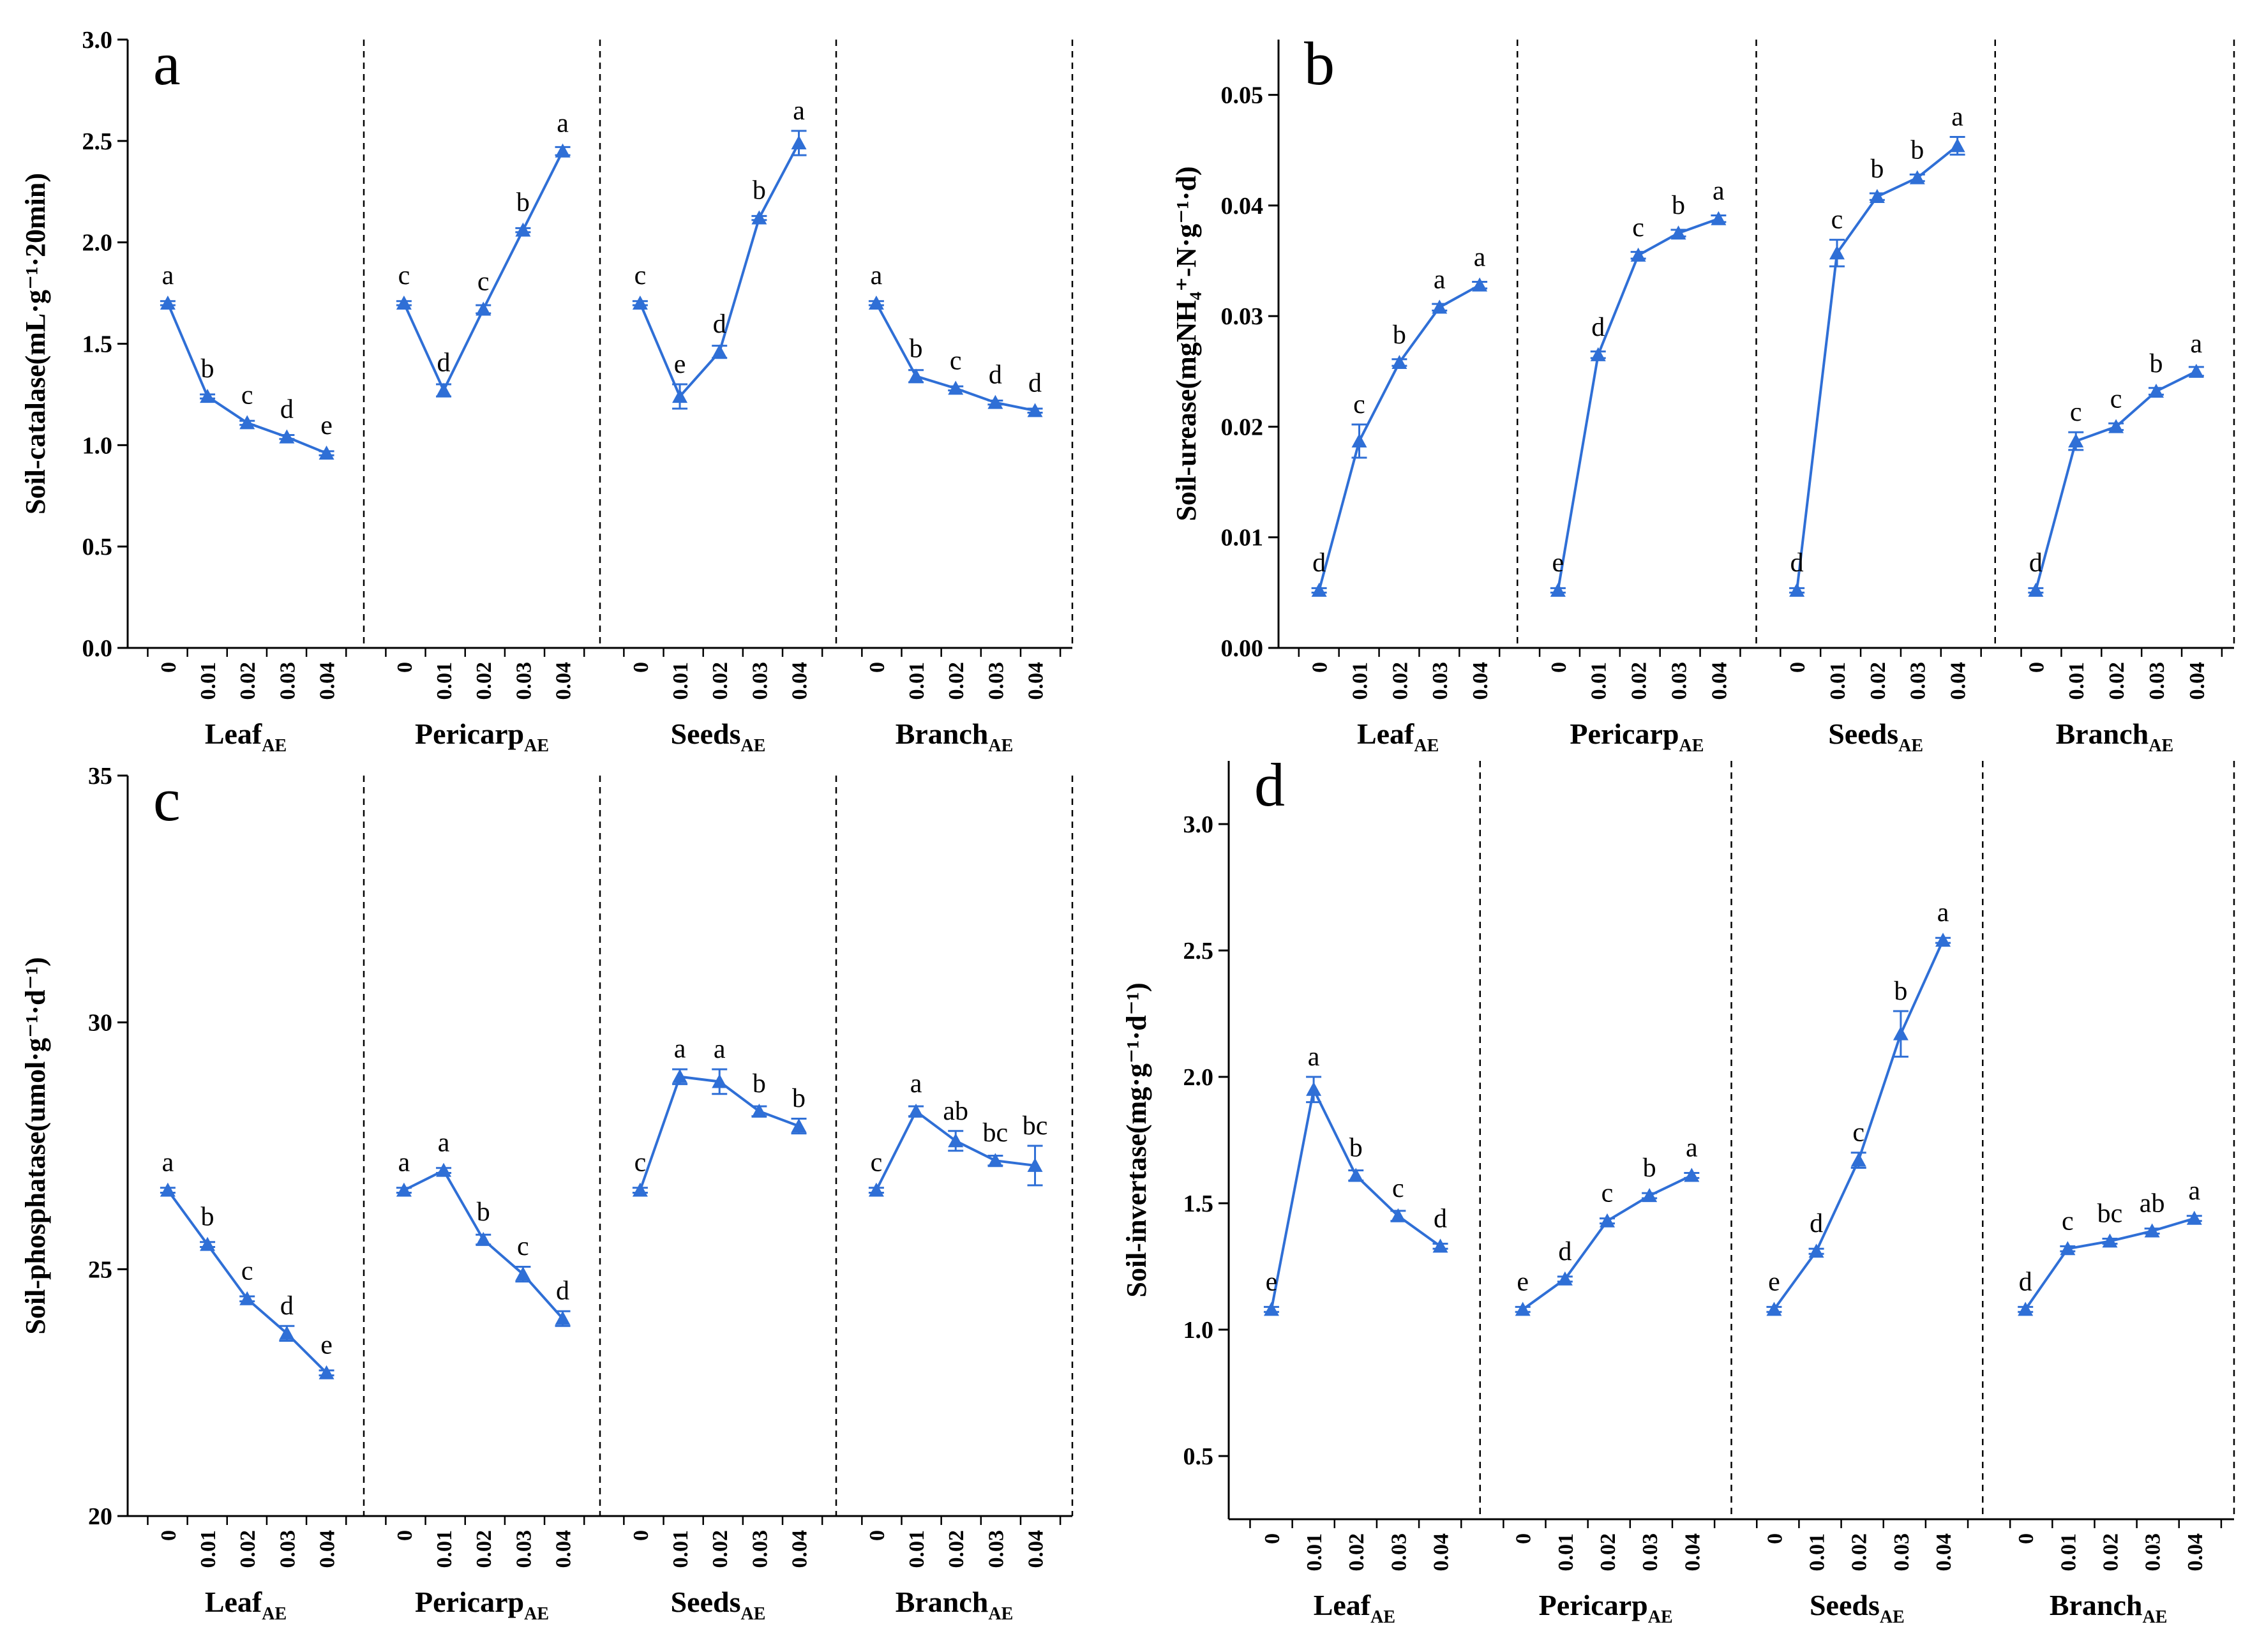  I want to click on group-label: PericarpAE, so click(482, 1605).